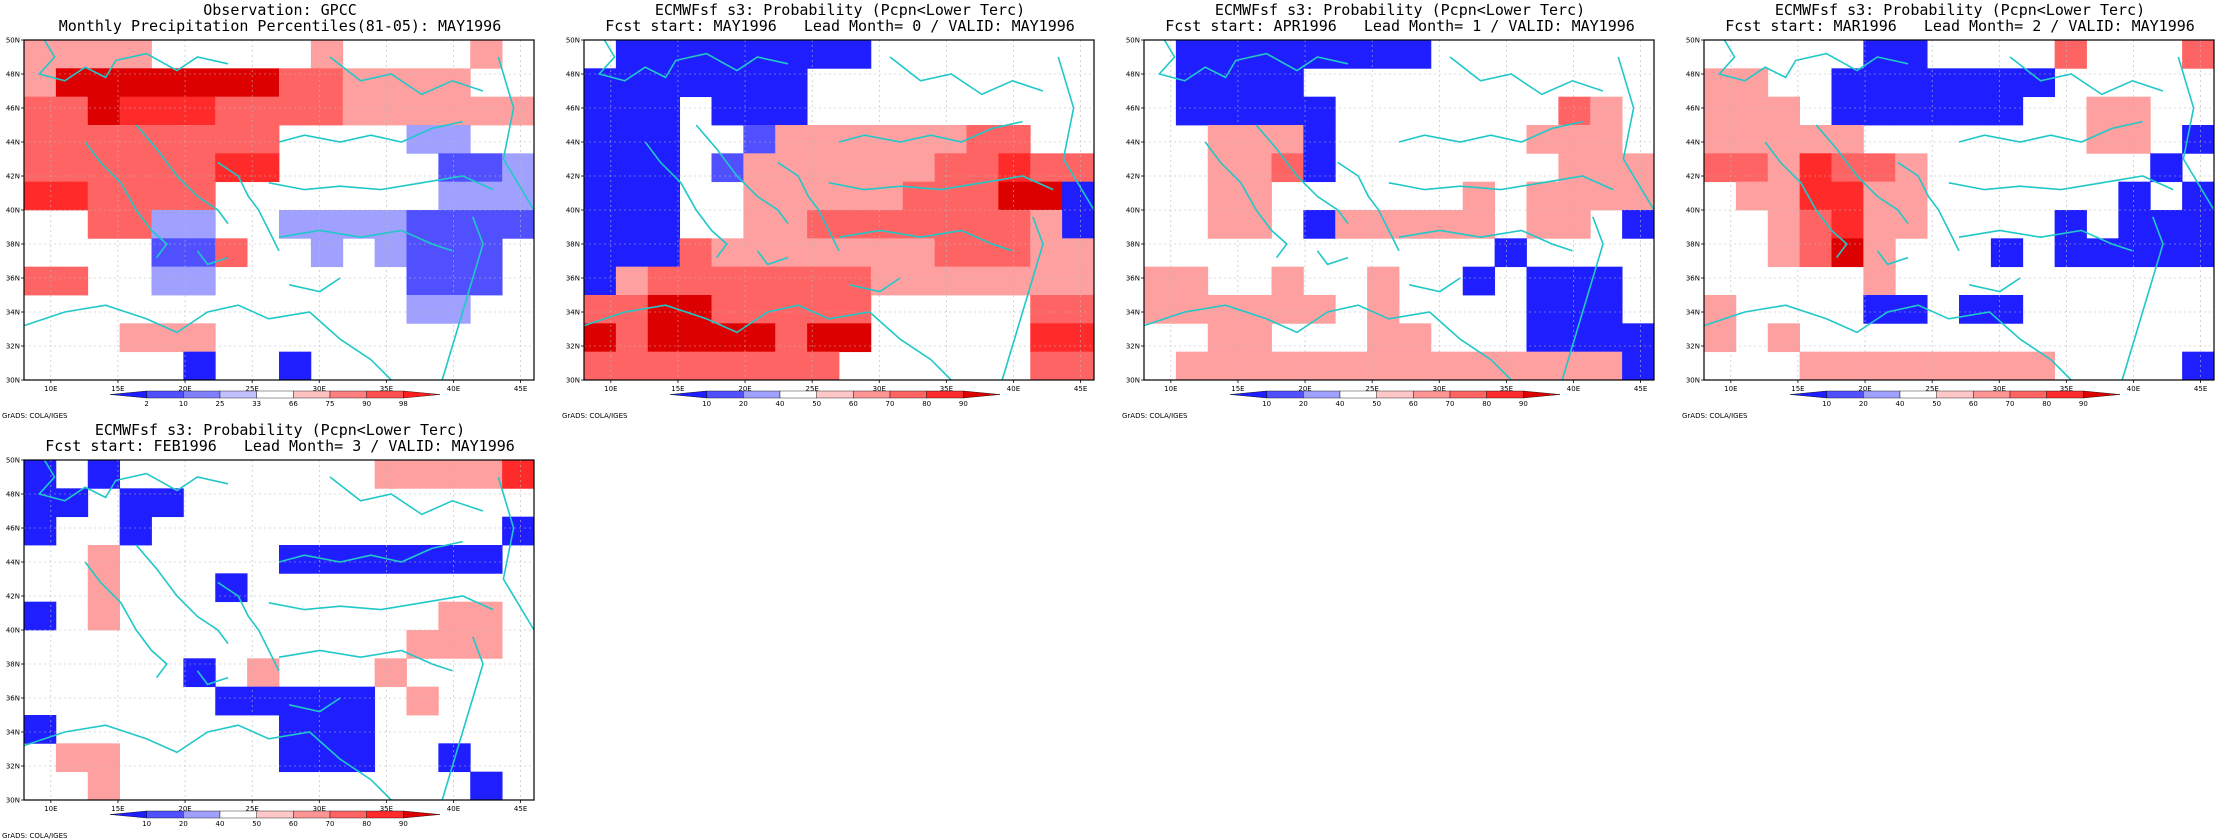  What do you see at coordinates (744, 389) in the screenshot?
I see `lon-label: 20E` at bounding box center [744, 389].